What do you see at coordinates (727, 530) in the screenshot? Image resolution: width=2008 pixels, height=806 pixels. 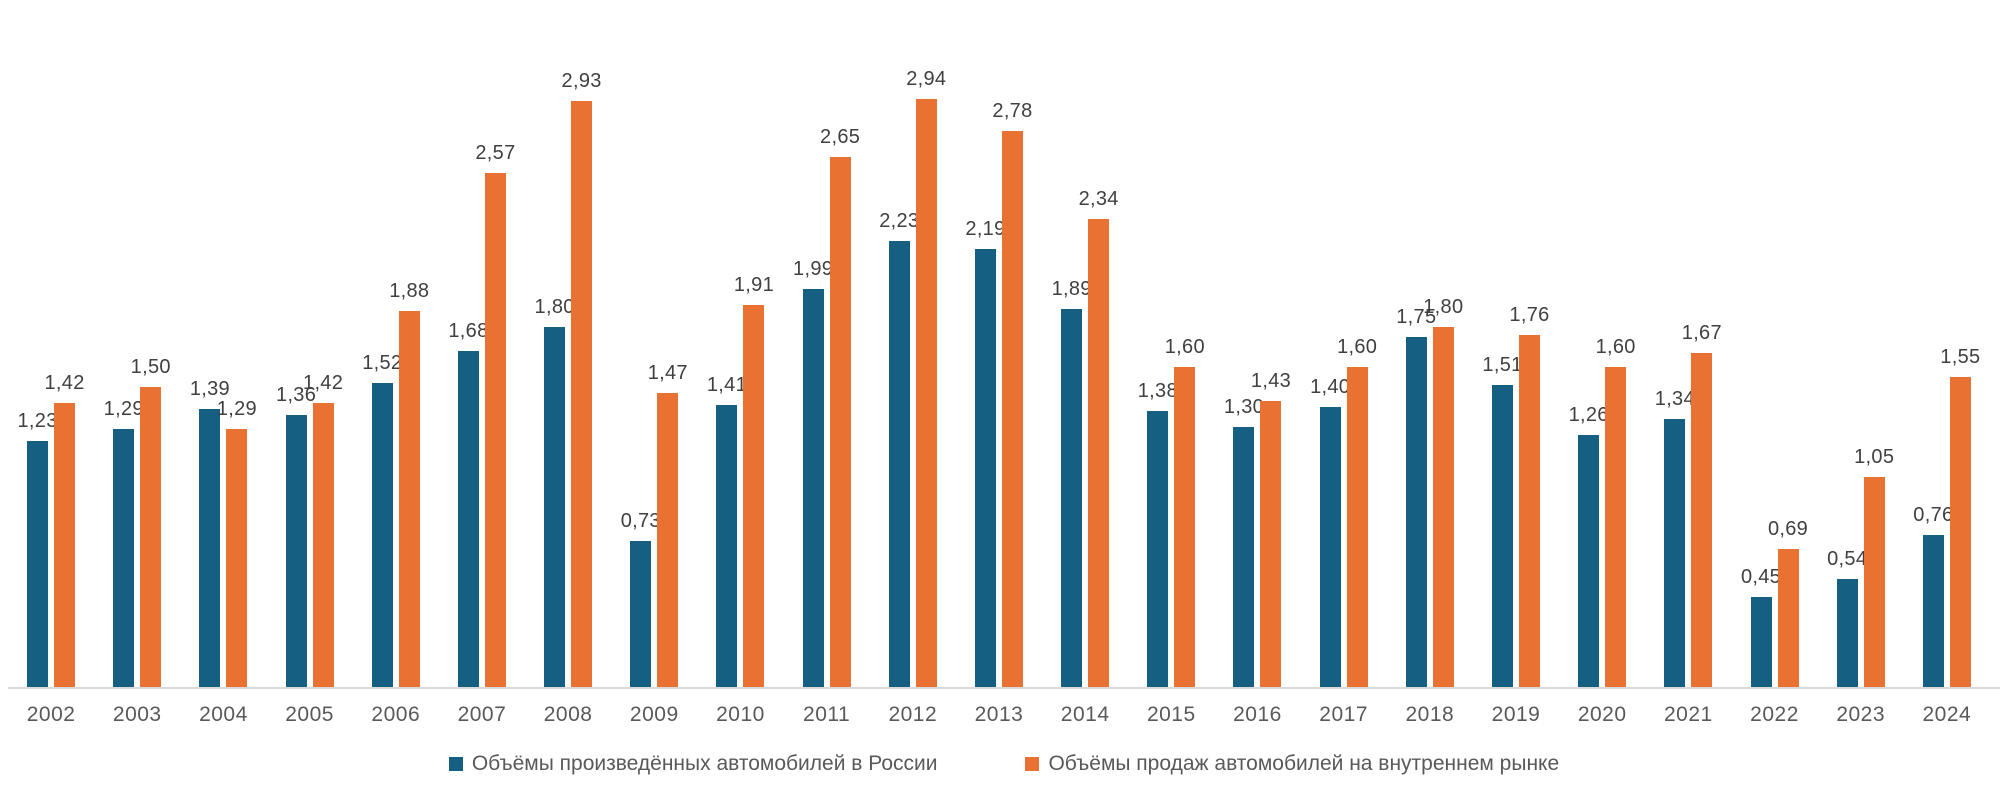 I see `production-bar: 1,41` at bounding box center [727, 530].